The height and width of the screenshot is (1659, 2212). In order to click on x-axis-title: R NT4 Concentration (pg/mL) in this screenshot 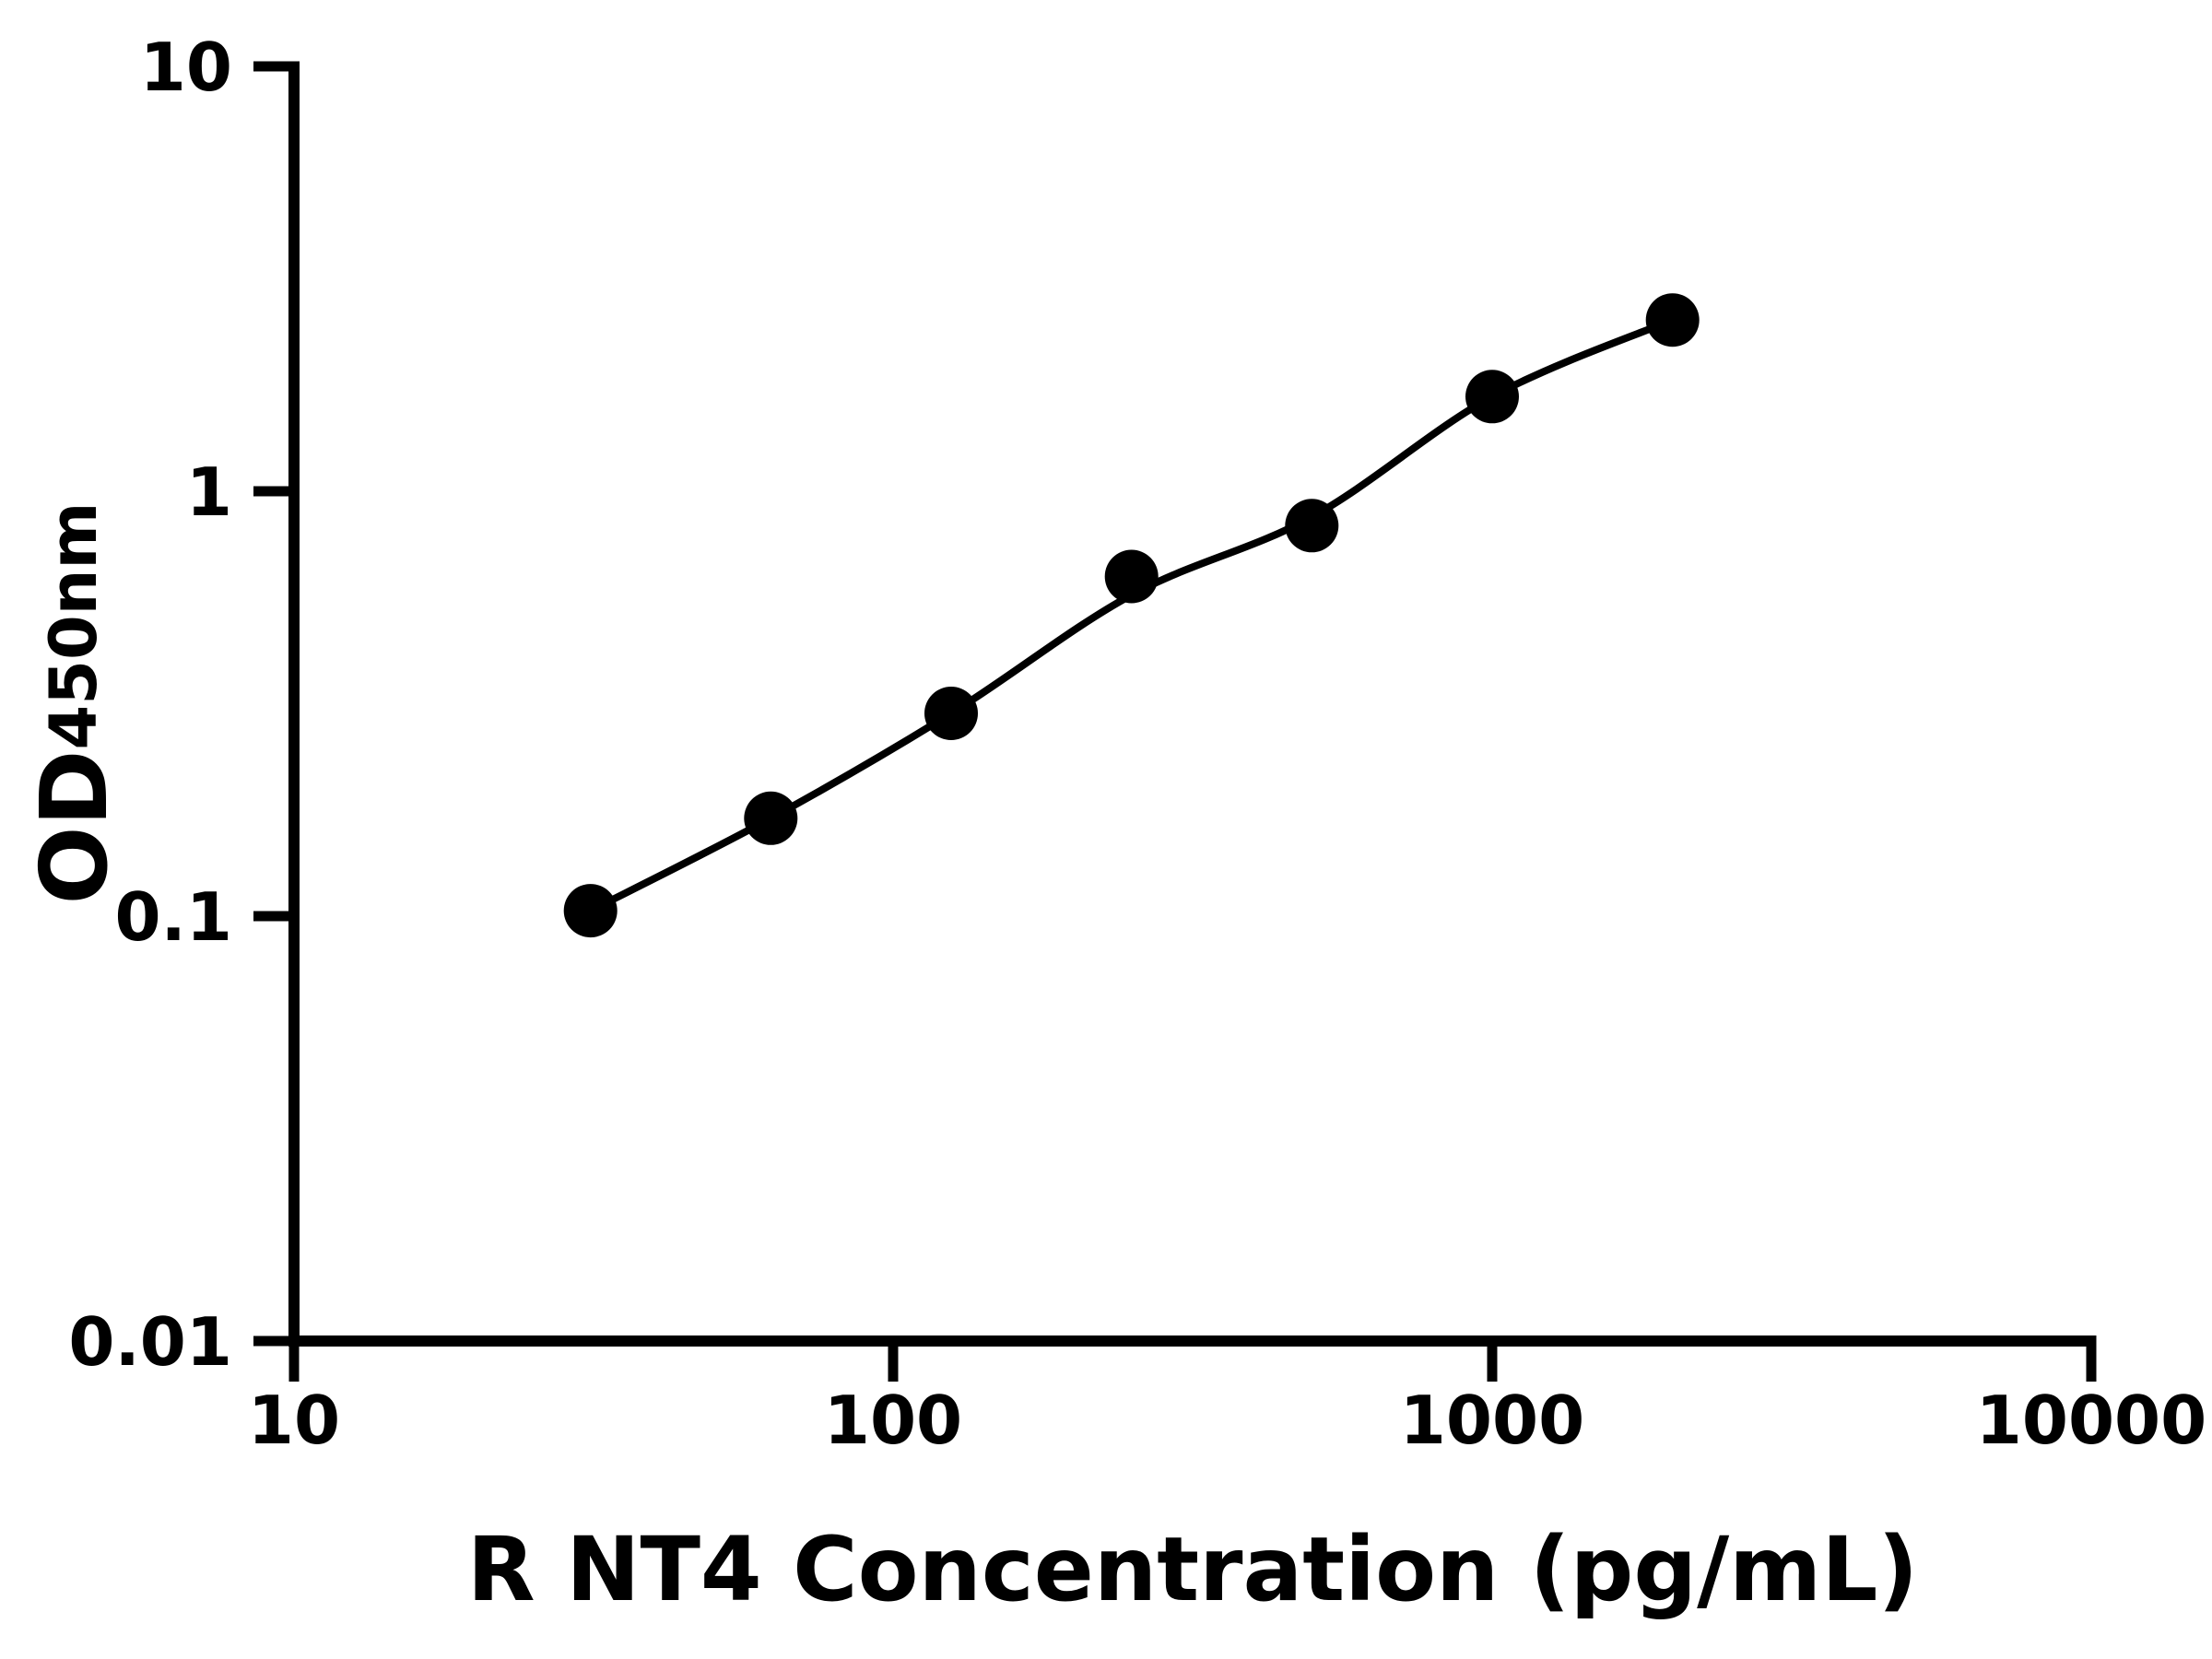, I will do `click(1192, 1569)`.